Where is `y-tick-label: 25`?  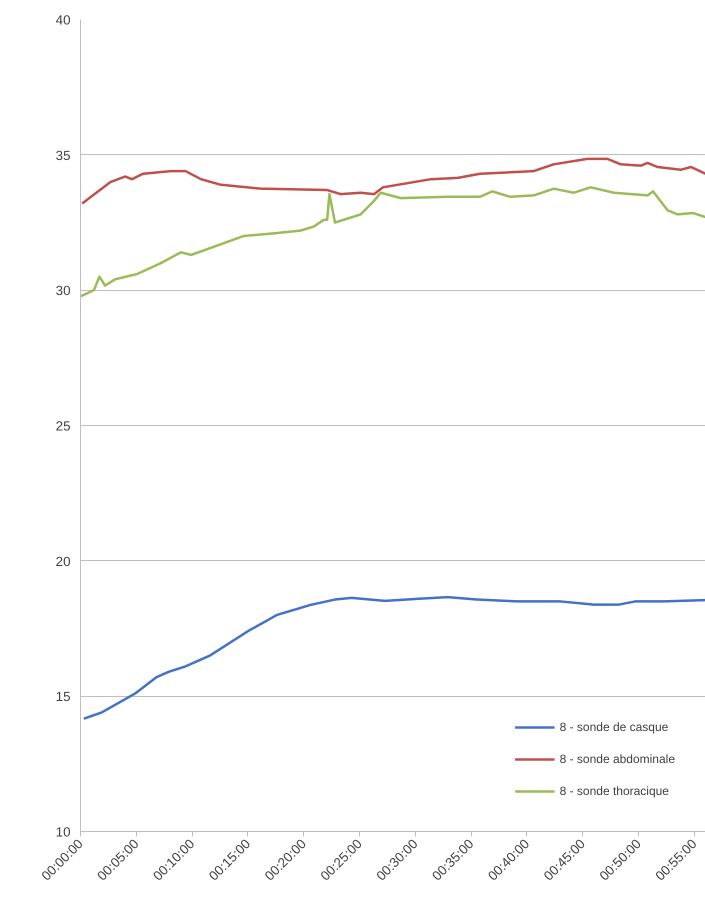
y-tick-label: 25 is located at coordinates (63, 426).